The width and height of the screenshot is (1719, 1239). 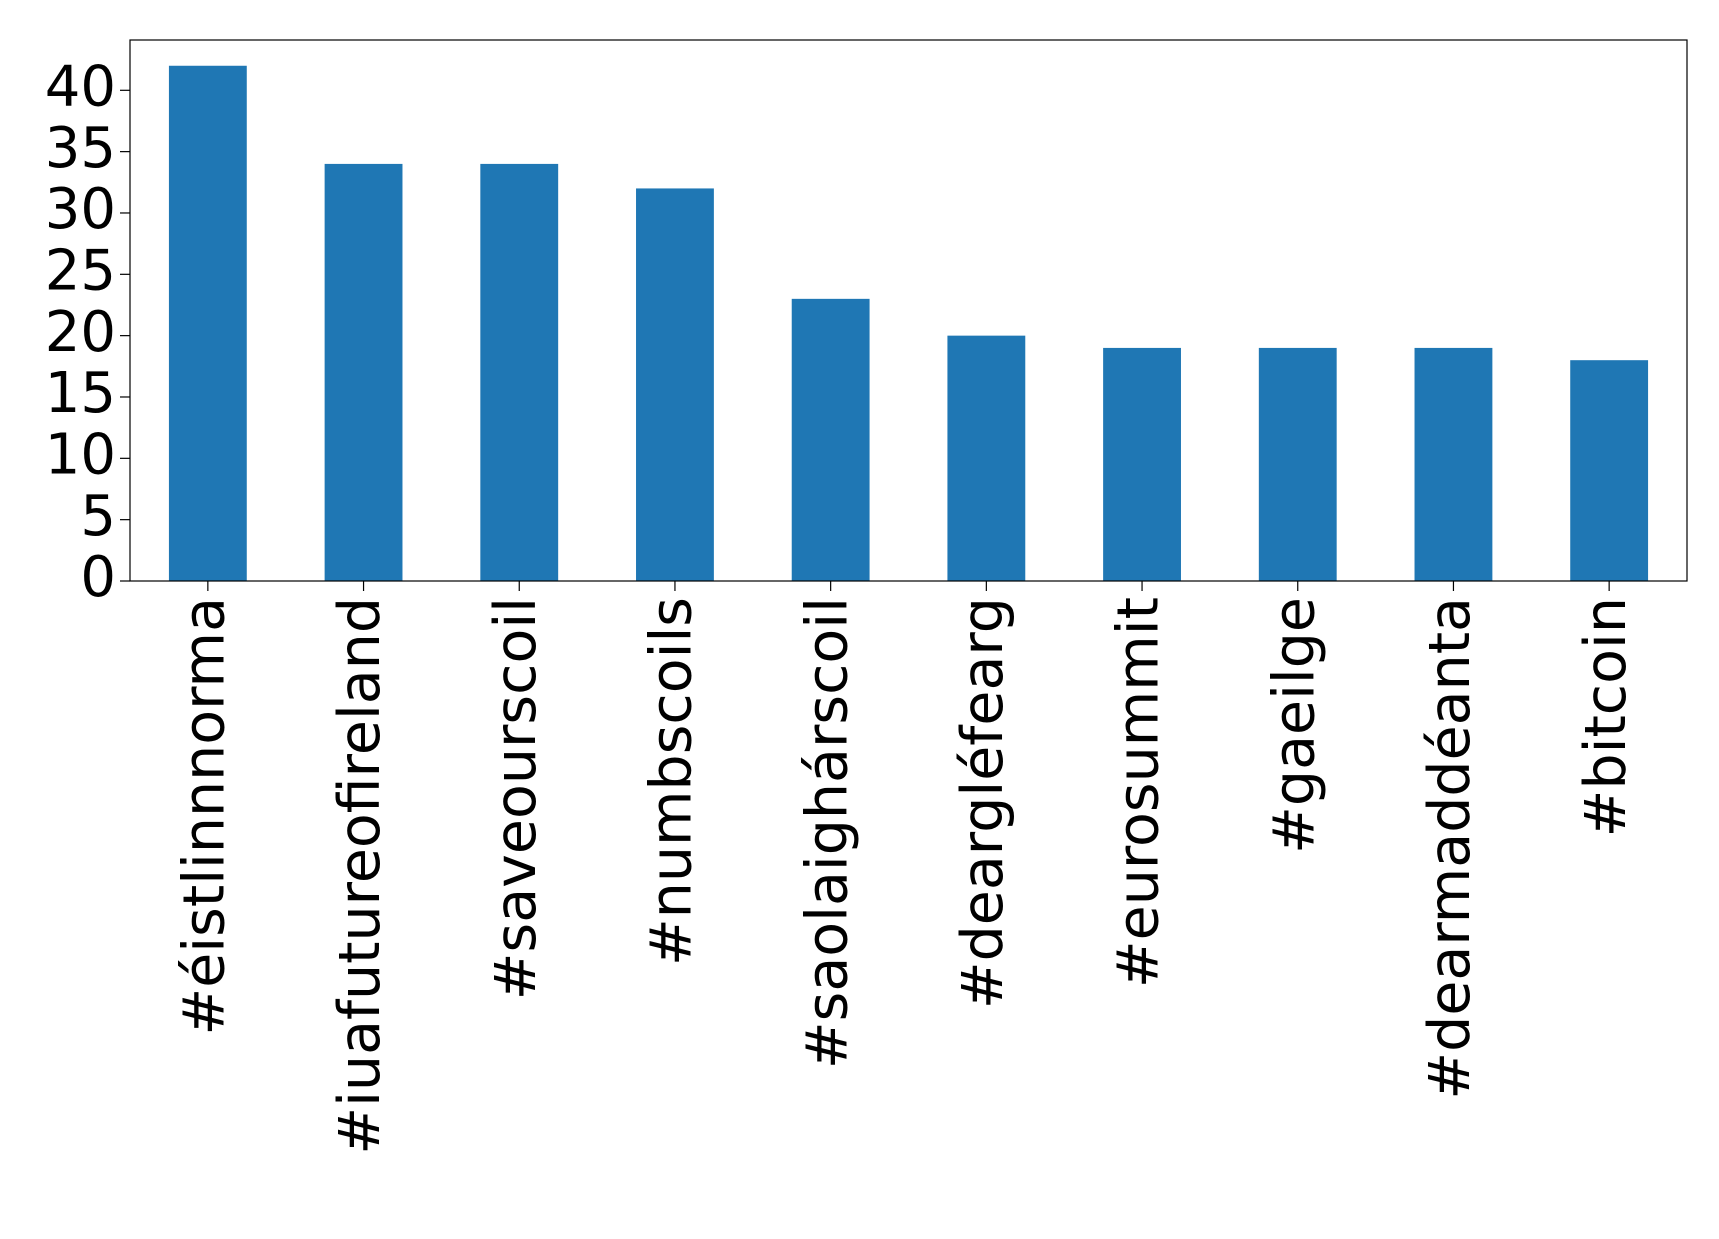 I want to click on x-tick-label: #iuafutureofireland, so click(x=360, y=876).